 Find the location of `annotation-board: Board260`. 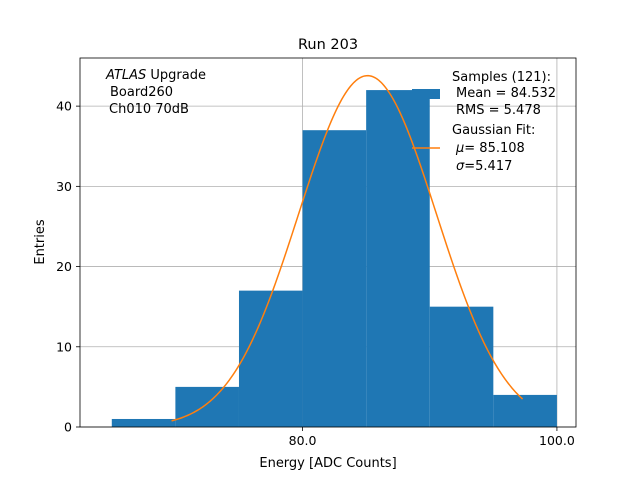

annotation-board: Board260 is located at coordinates (141, 92).